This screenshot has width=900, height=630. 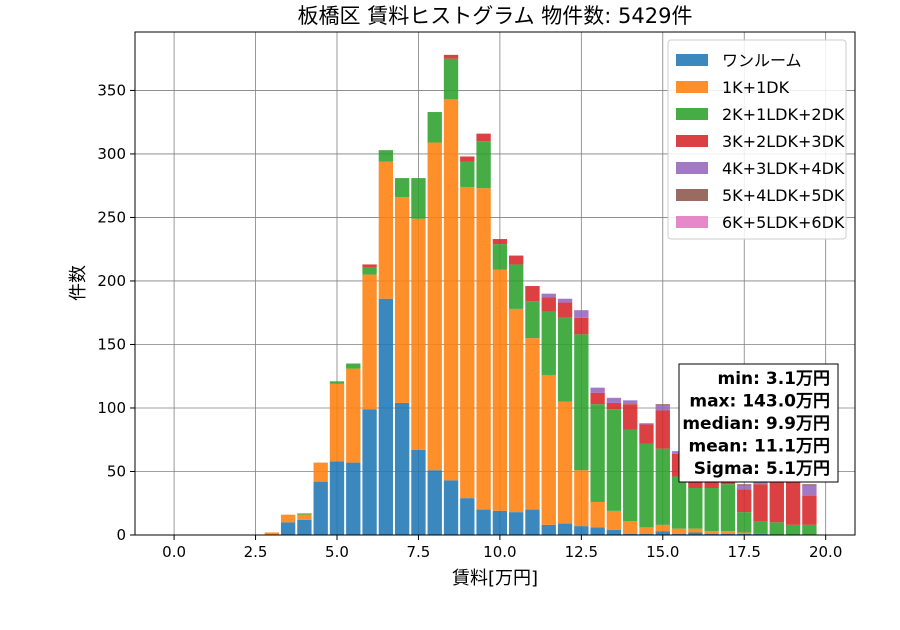 I want to click on stats-line-3: mean: 11.1万円, so click(x=759, y=447).